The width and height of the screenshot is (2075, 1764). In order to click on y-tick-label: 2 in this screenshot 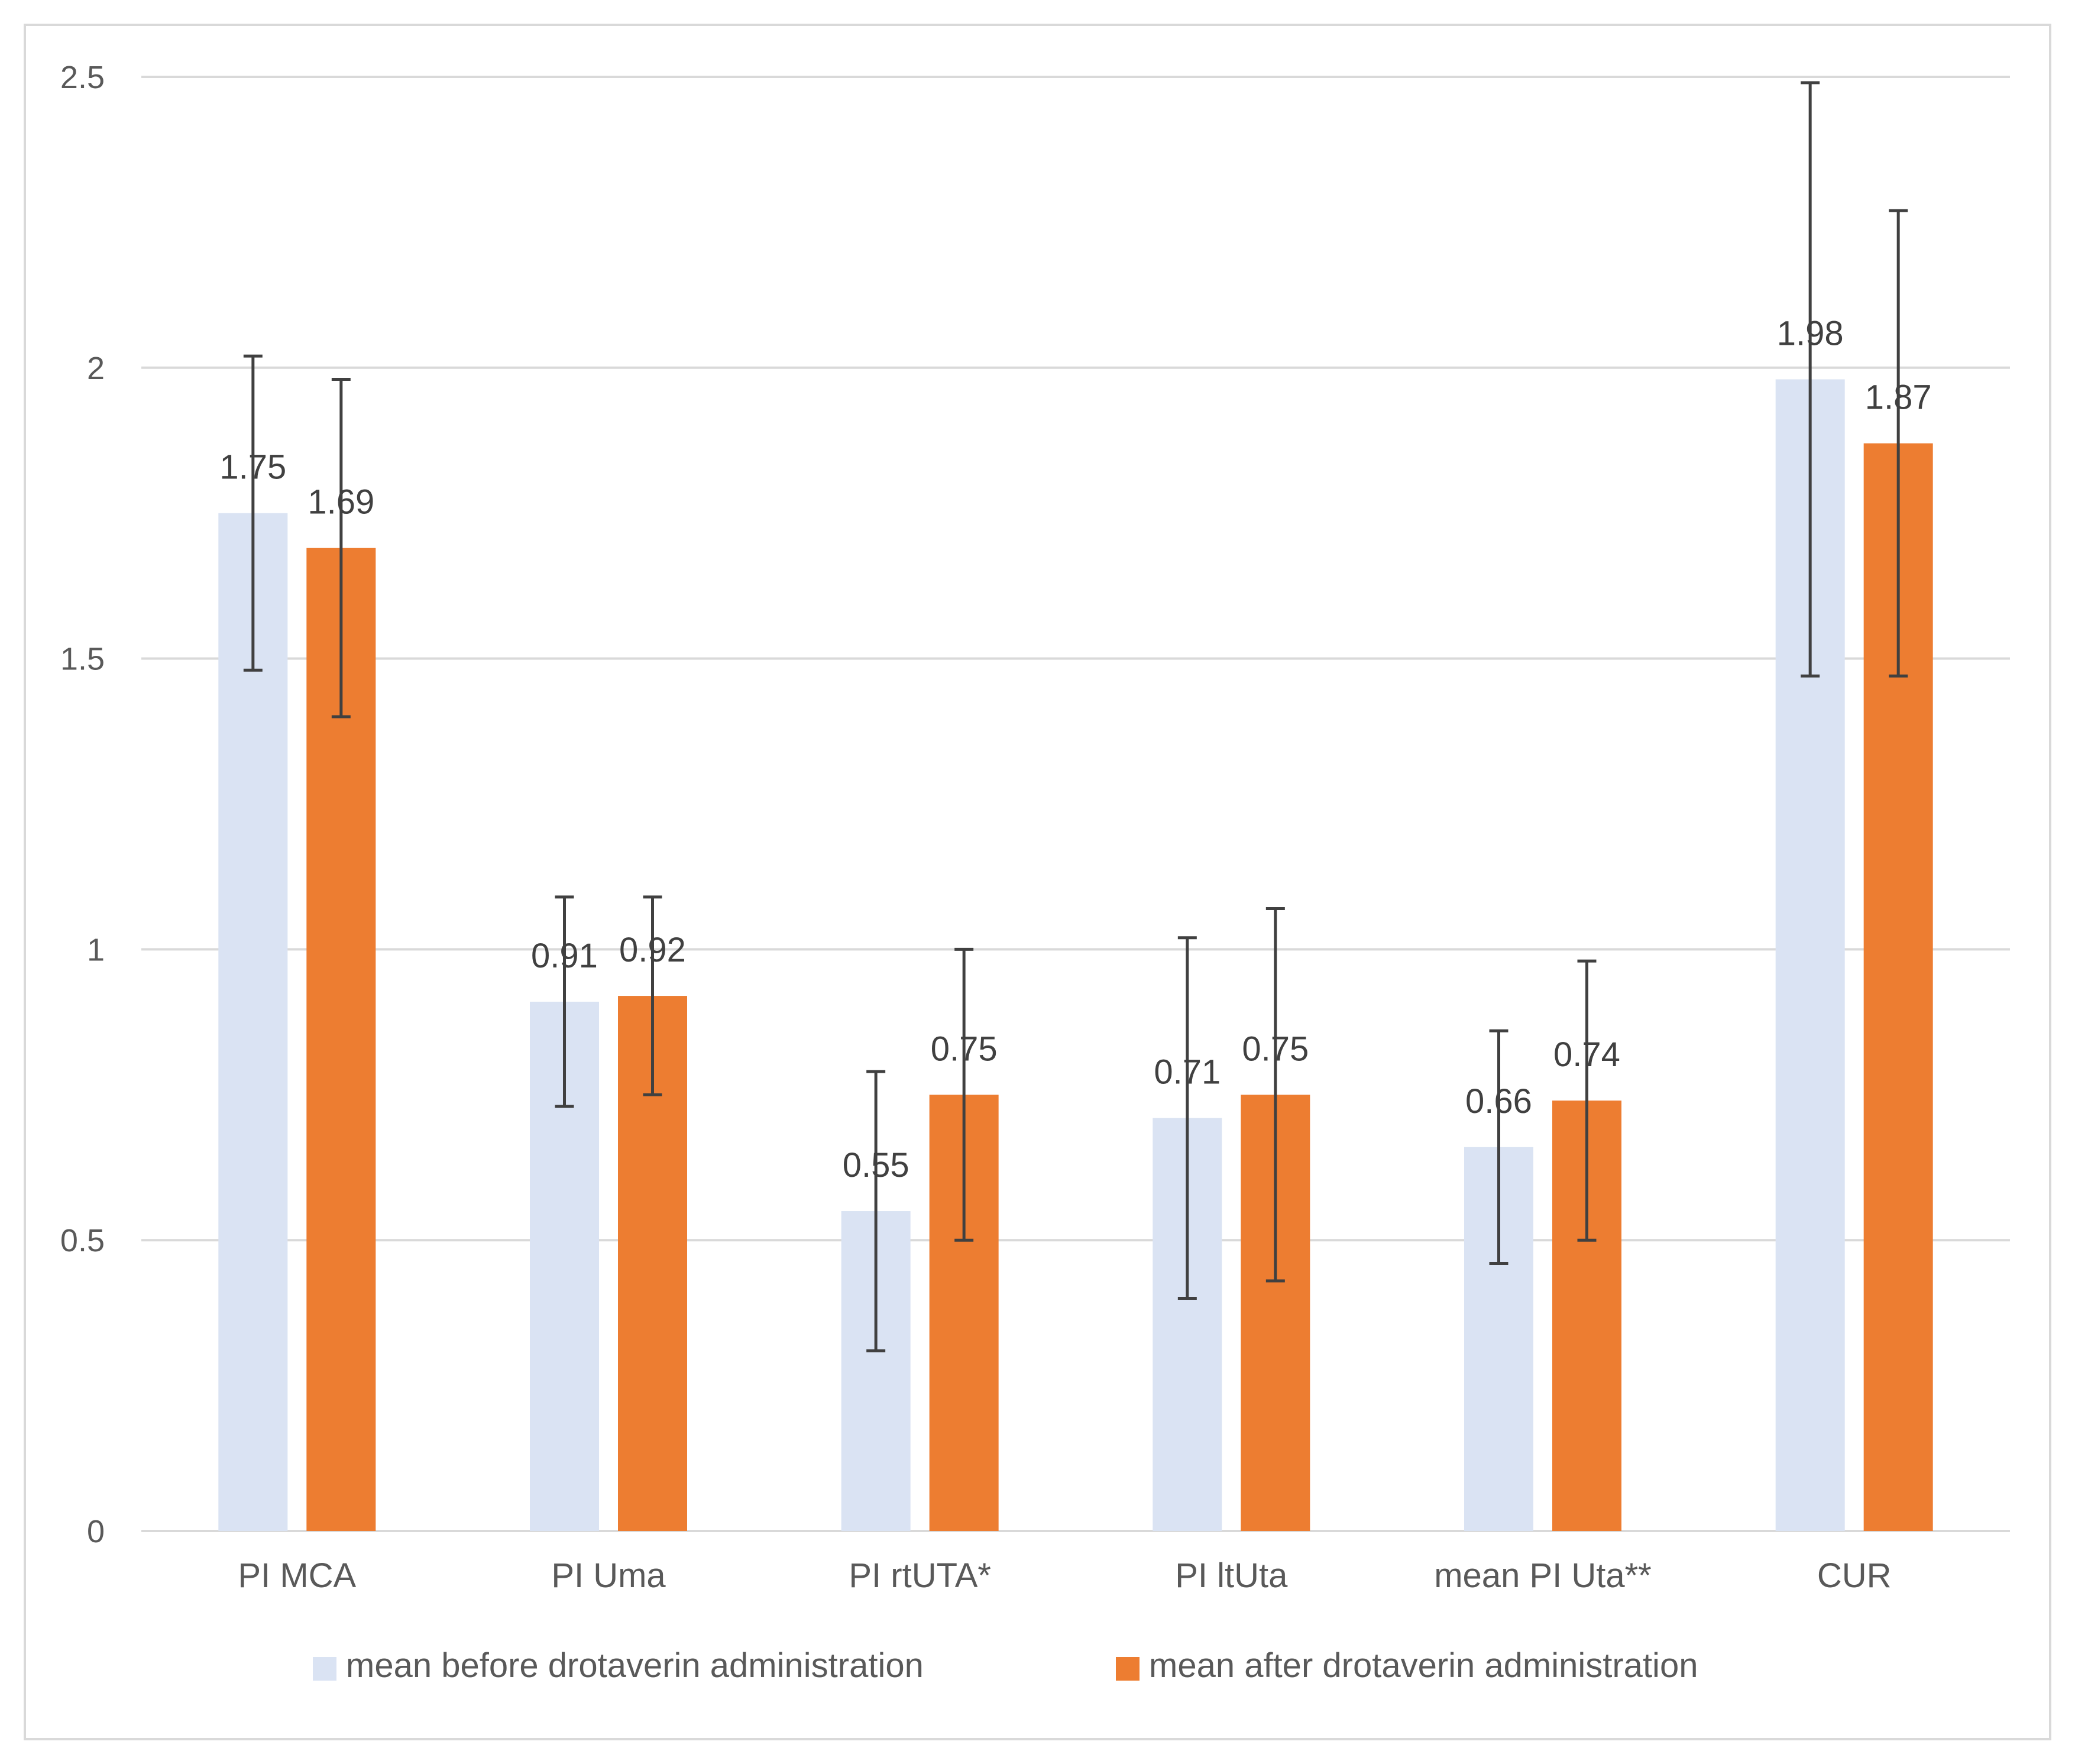, I will do `click(96, 368)`.